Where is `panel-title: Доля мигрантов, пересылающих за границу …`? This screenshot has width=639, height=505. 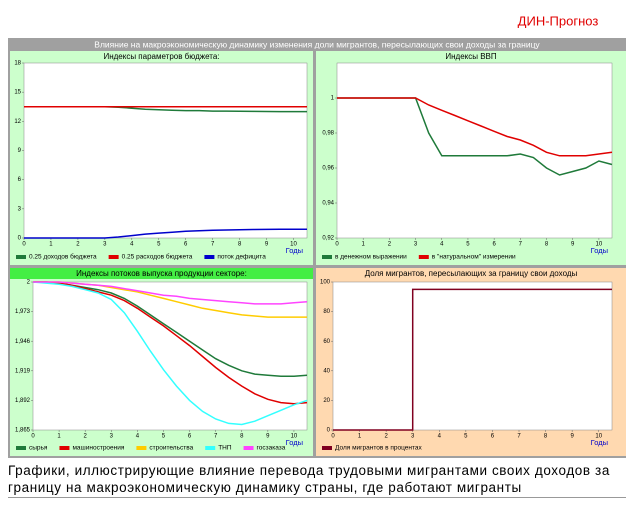 panel-title: Доля мигрантов, пересылающих за границу … is located at coordinates (471, 273).